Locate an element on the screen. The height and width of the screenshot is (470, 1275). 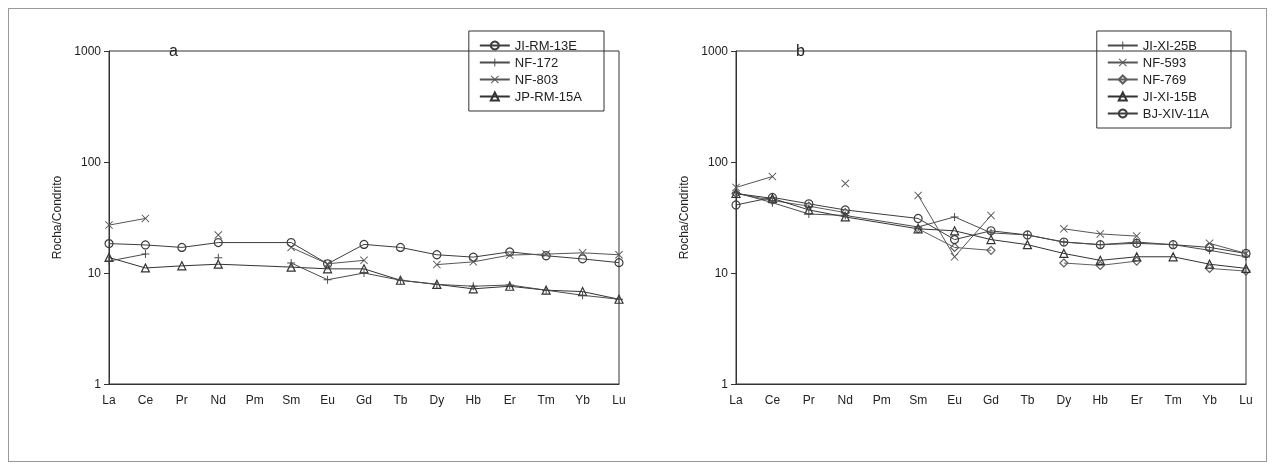
legend-label: BJ-XIV-11A is located at coordinates (1176, 113).